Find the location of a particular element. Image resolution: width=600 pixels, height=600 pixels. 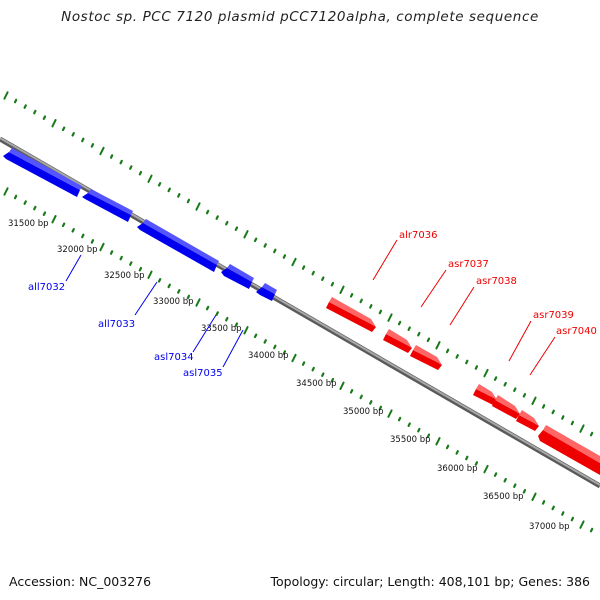

bp-label: 35000 bp is located at coordinates (363, 412).